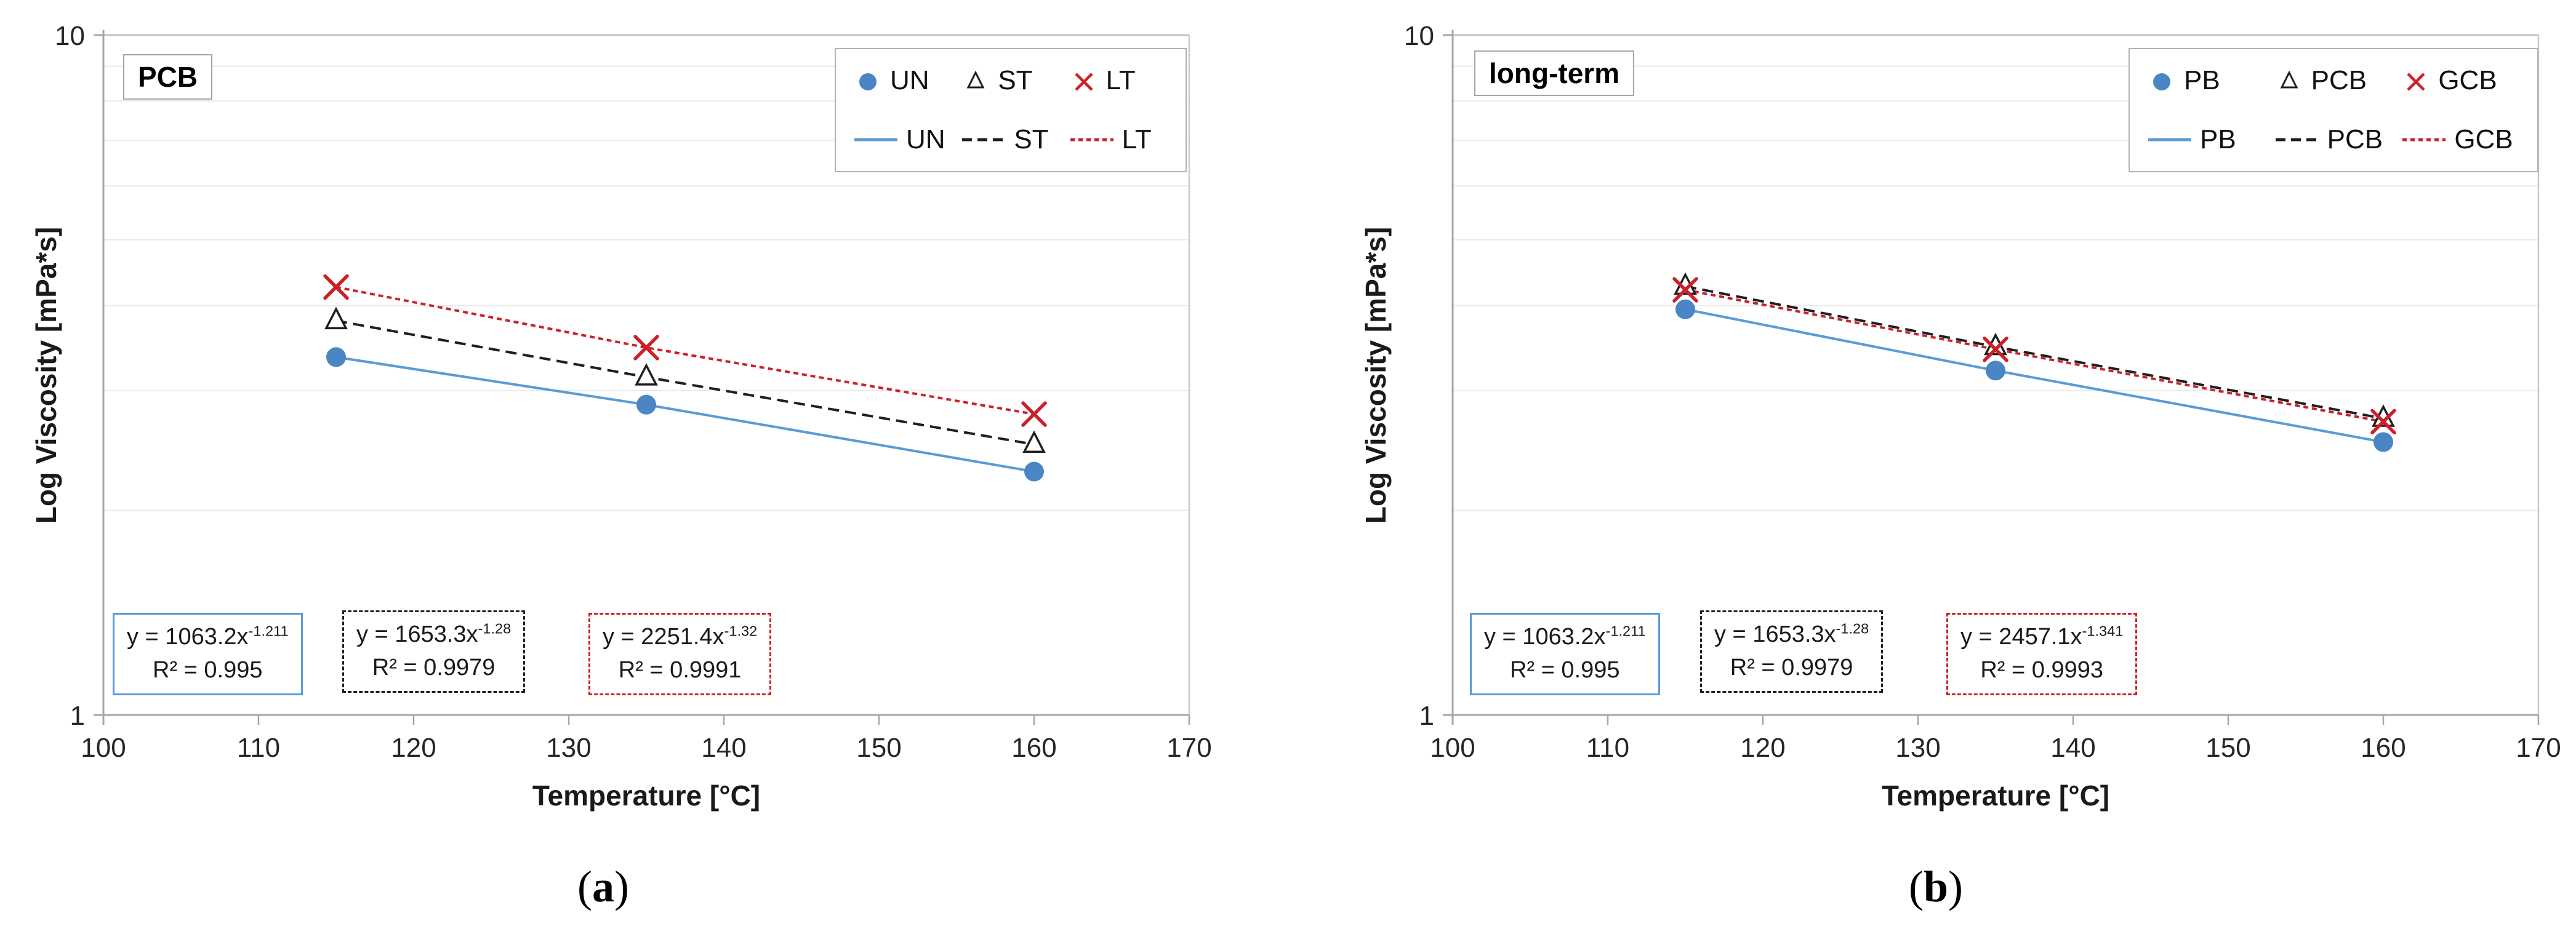 The image size is (2576, 934). Describe the element at coordinates (685, 415) in the screenshot. I see `series-line-UN` at that location.